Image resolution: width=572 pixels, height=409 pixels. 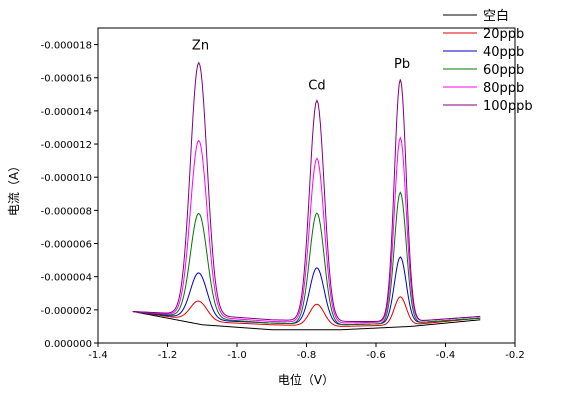 What do you see at coordinates (66, 178) in the screenshot?
I see `y-tick-label: -0.000010` at bounding box center [66, 178].